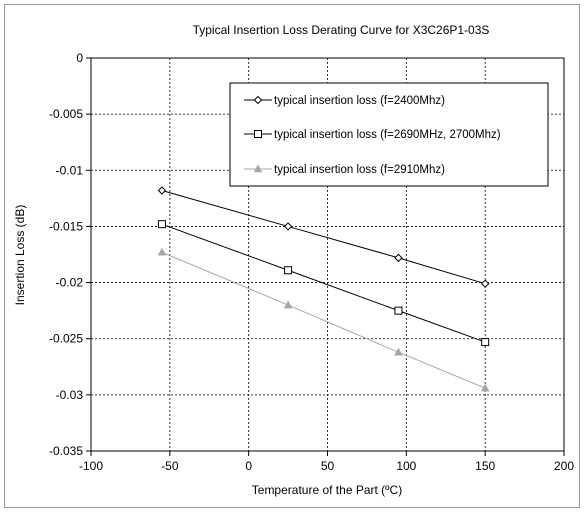 The width and height of the screenshot is (586, 514). Describe the element at coordinates (70, 170) in the screenshot. I see `y-tick-label: -0.01` at that location.